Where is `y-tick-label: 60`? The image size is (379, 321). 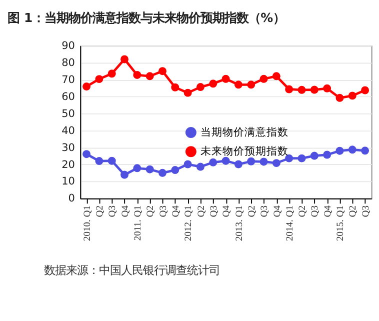
y-tick-label: 60 is located at coordinates (68, 96).